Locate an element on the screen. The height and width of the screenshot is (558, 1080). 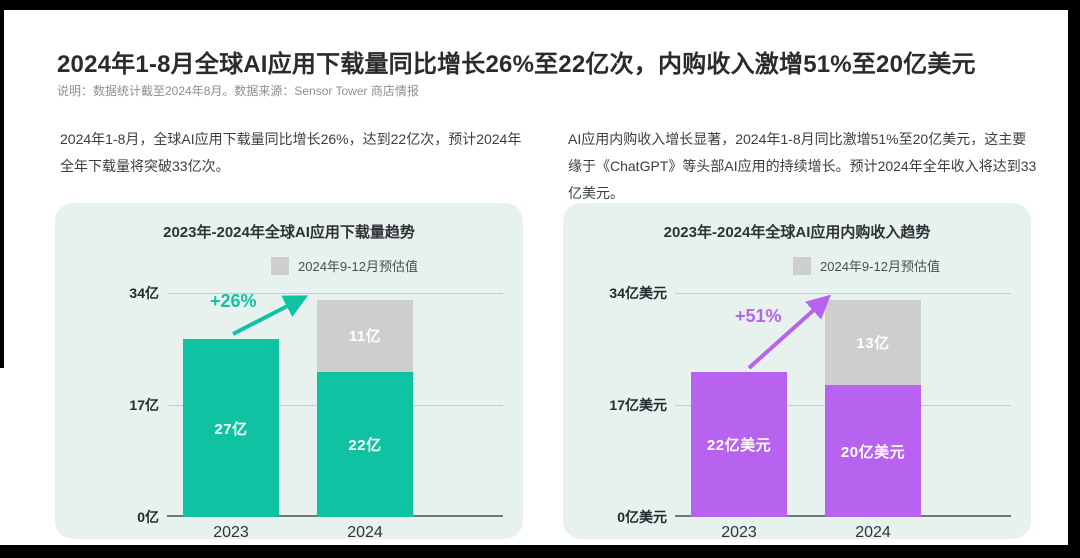
y-tick-label: 34亿美元 is located at coordinates (638, 293).